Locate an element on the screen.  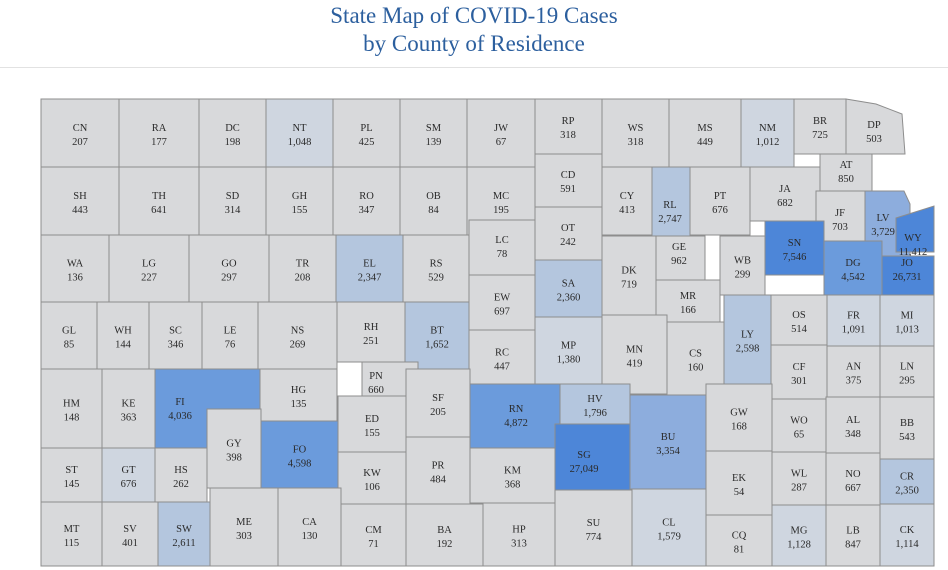
county-at: AT 850 is located at coordinates (846, 172).